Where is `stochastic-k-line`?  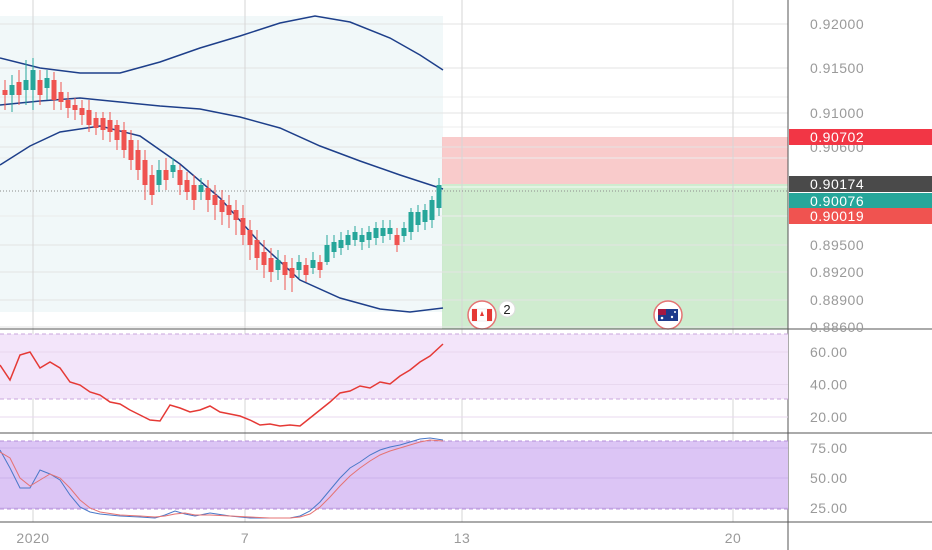
stochastic-k-line is located at coordinates (222, 478).